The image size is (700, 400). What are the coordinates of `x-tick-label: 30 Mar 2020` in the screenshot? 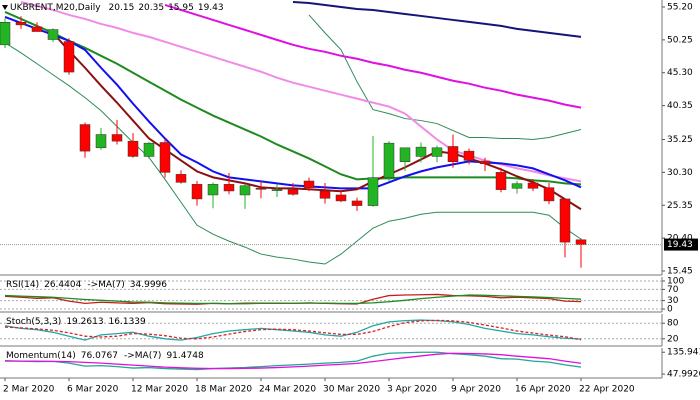 It's located at (351, 390).